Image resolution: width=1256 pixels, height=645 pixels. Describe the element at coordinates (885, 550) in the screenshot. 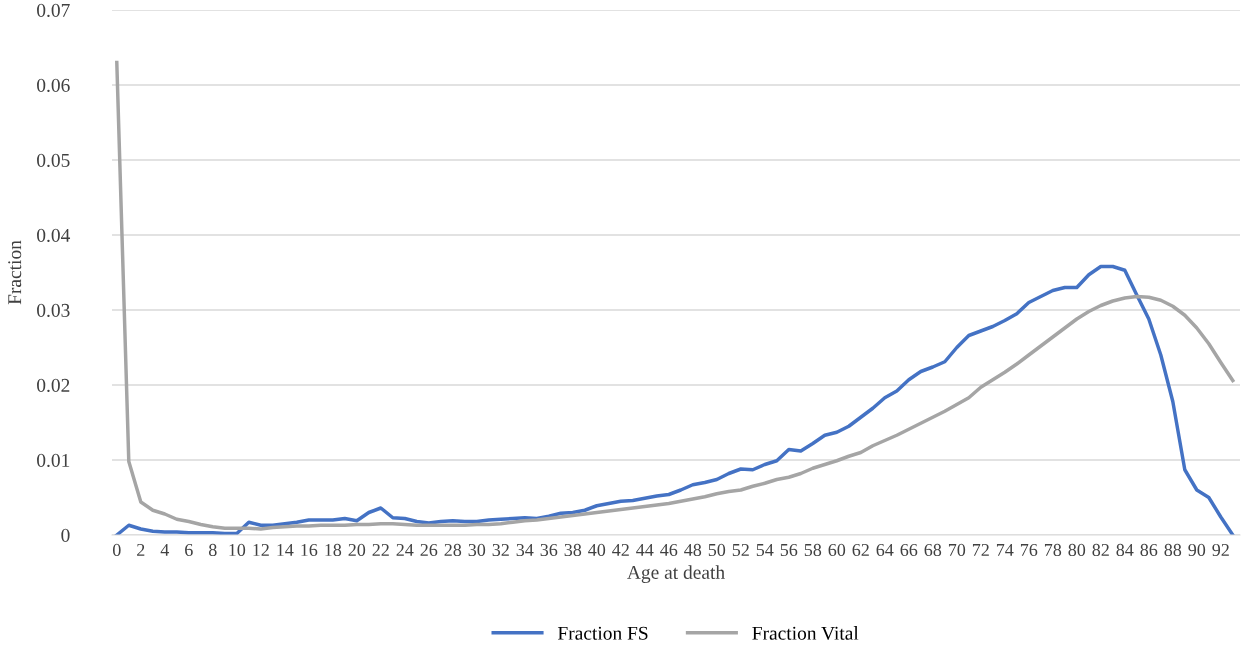

I see `x-tick-label: 64` at that location.